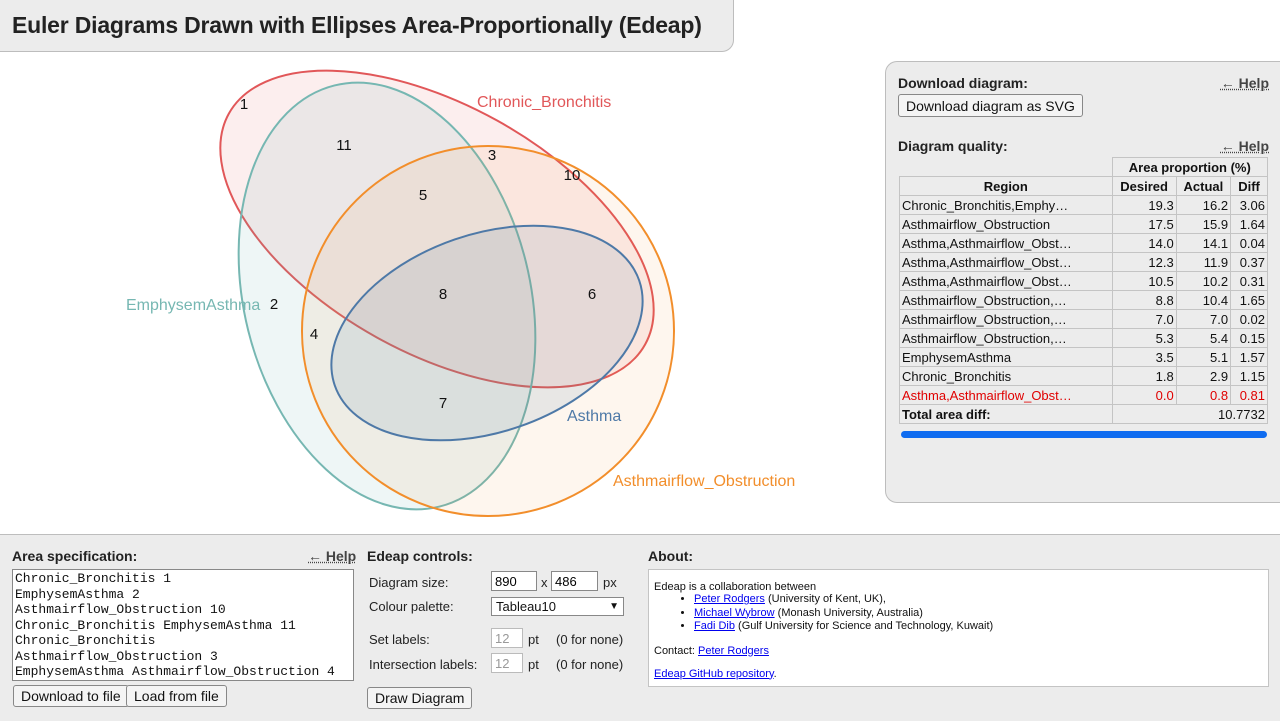 Image resolution: width=1280 pixels, height=721 pixels. I want to click on table-row: Asthma,Asthmairflow_Obst… 10.5 10.2 0.31, so click(1083, 281).